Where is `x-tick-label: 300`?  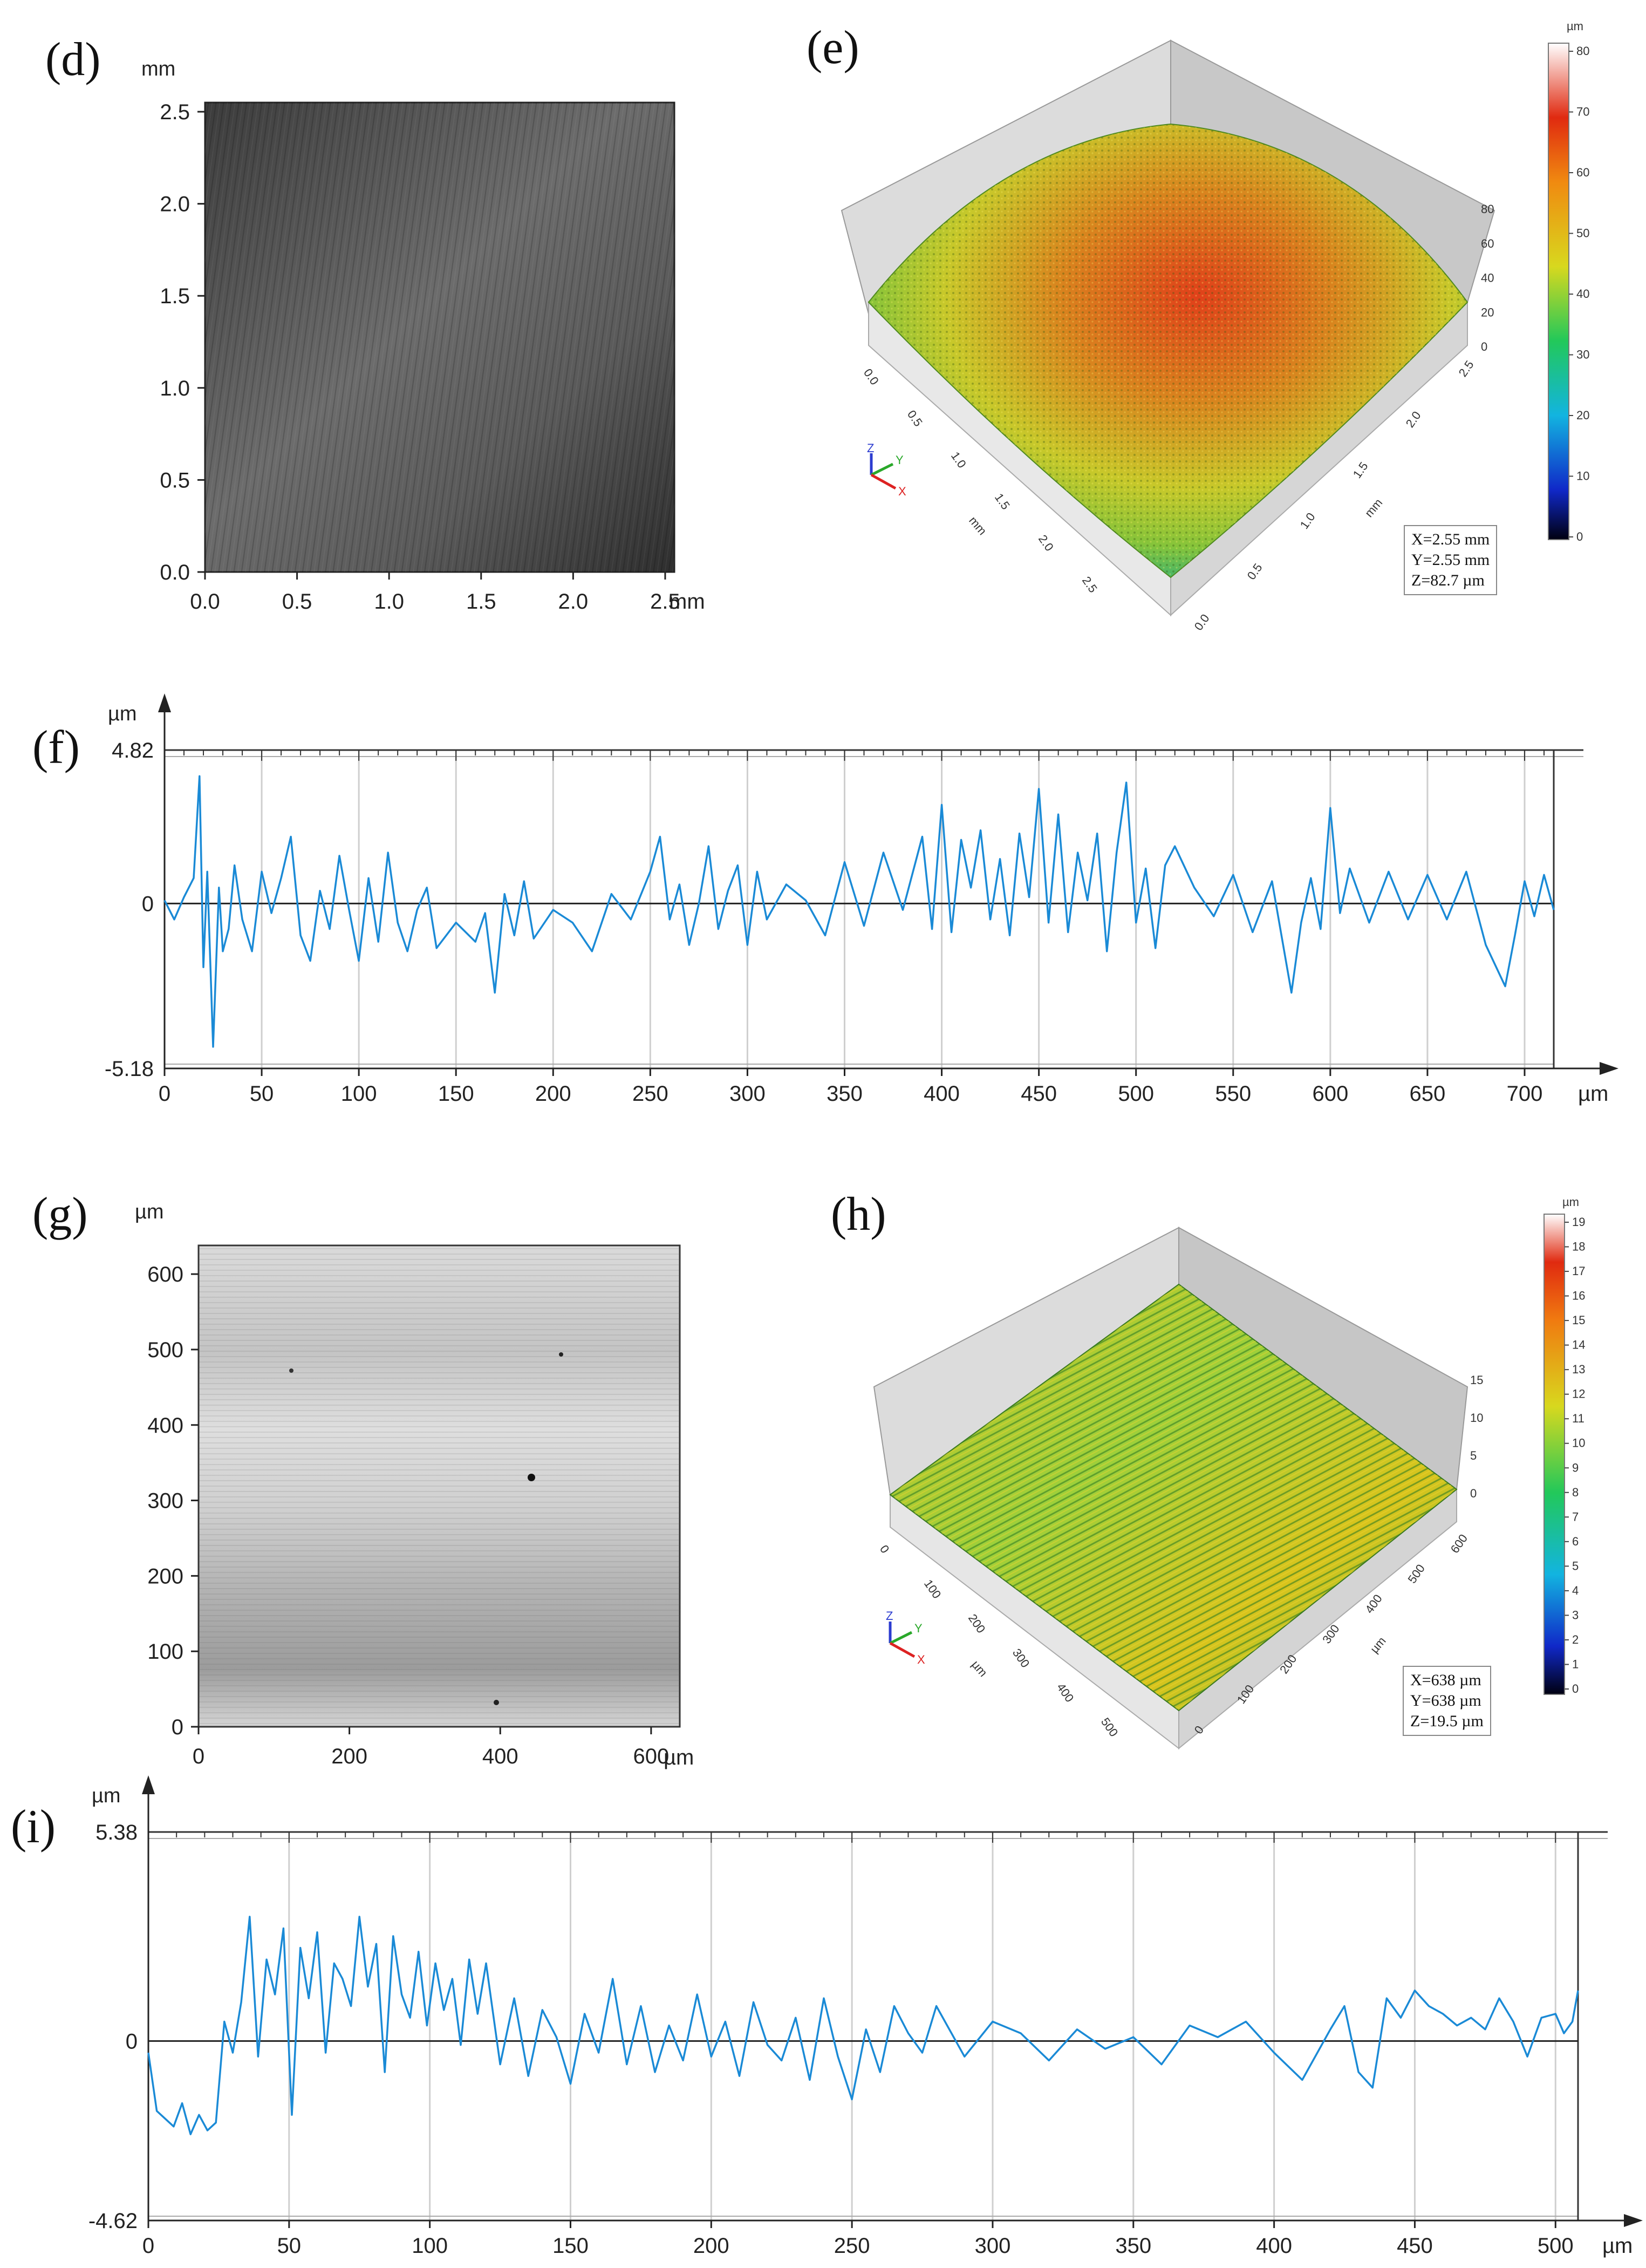 x-tick-label: 300 is located at coordinates (747, 1094).